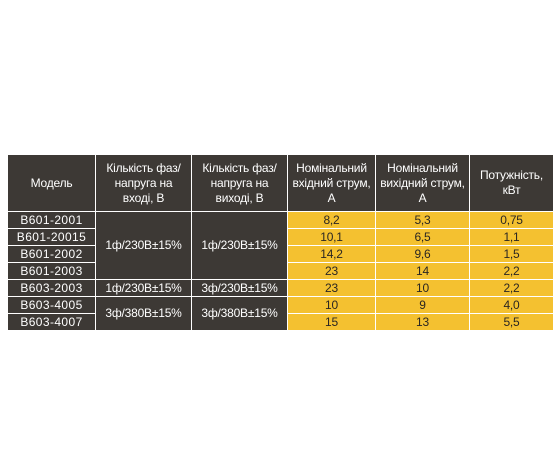 Image resolution: width=560 pixels, height=473 pixels. What do you see at coordinates (331, 183) in the screenshot?
I see `header-current-input: Номінальний вхідний струм, А` at bounding box center [331, 183].